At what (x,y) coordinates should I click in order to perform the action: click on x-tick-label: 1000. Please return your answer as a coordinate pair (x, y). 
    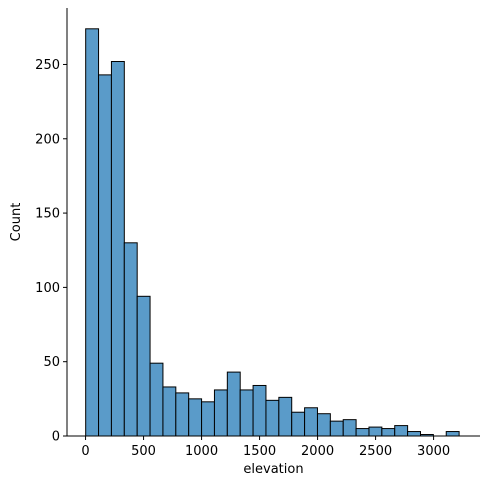
    Looking at the image, I should click on (201, 451).